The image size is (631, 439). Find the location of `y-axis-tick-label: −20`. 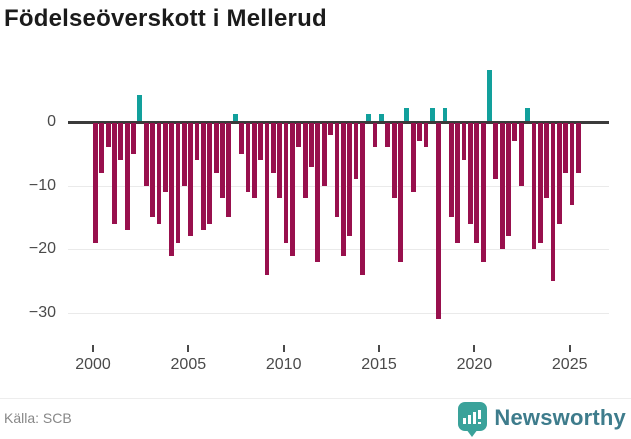

y-axis-tick-label: −20 is located at coordinates (42, 249).